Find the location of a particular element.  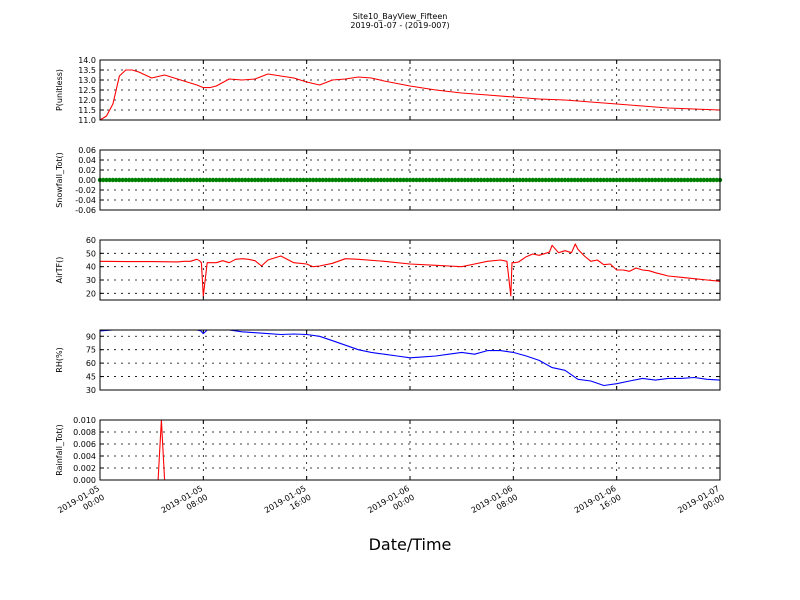

y-tick-label: 0.04 is located at coordinates (87, 160).